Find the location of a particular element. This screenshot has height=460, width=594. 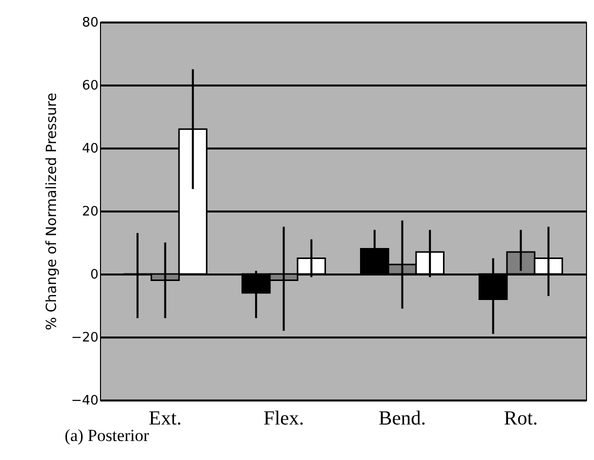

x-tick-label: Flex. is located at coordinates (283, 419).